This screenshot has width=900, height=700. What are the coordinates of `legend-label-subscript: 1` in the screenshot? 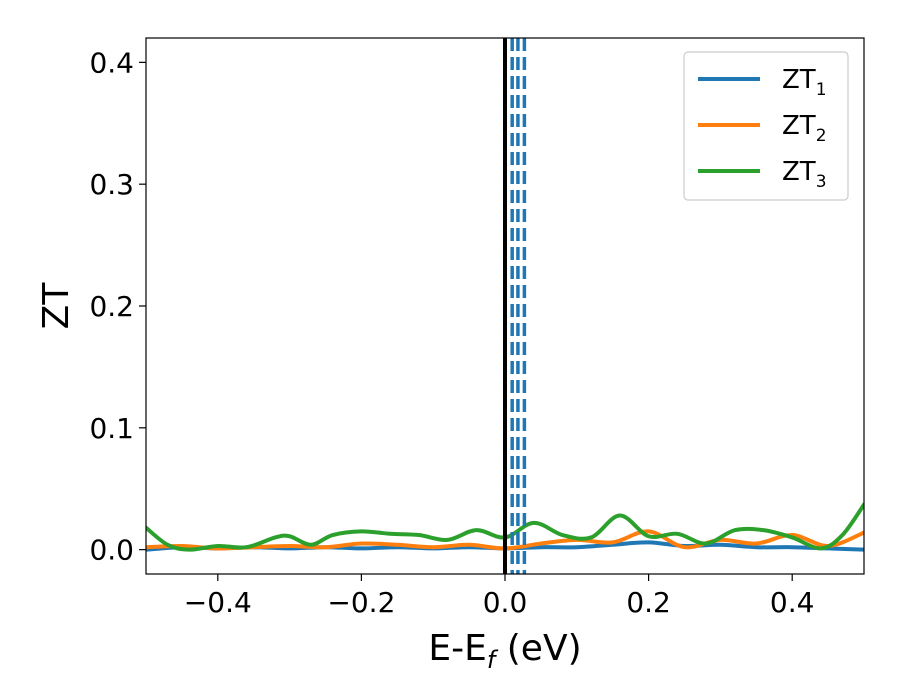 It's located at (821, 90).